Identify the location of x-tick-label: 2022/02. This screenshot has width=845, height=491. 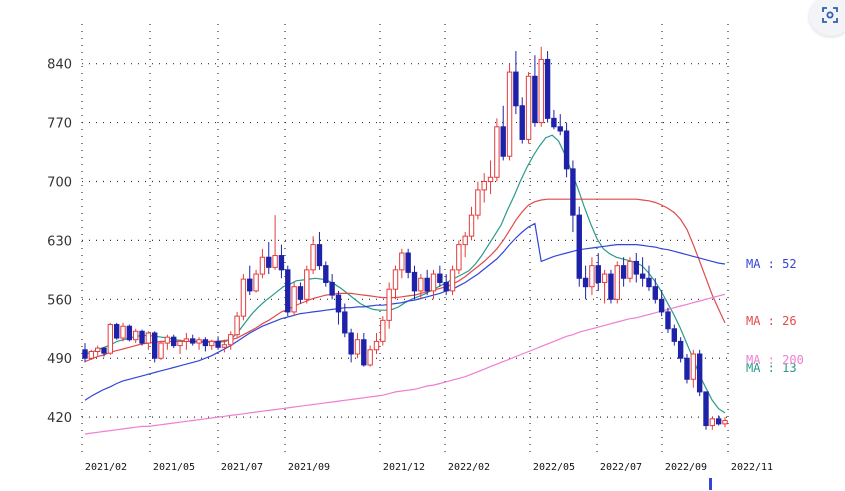
(469, 467).